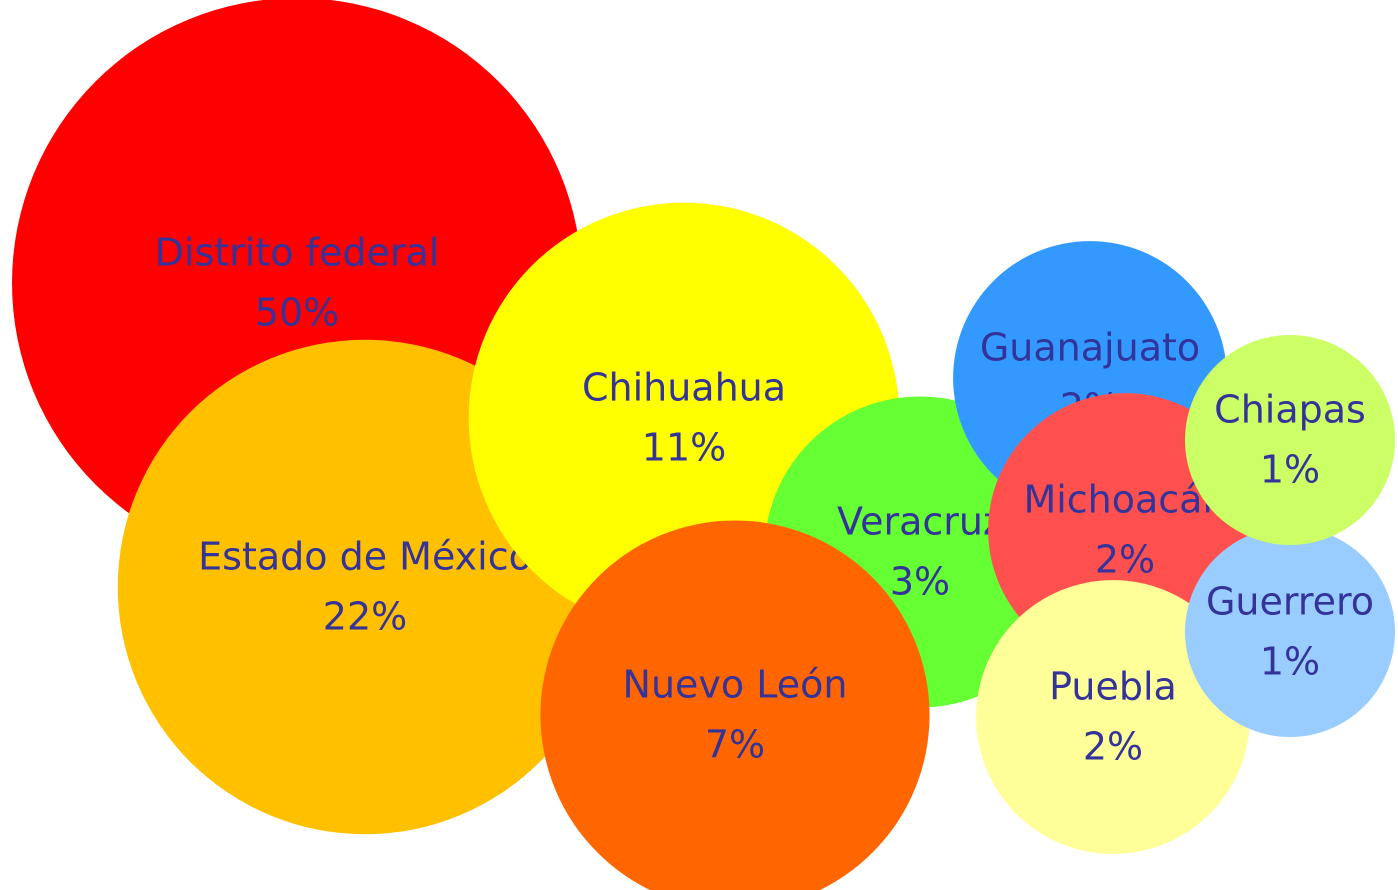 Image resolution: width=1398 pixels, height=890 pixels. Describe the element at coordinates (1290, 602) in the screenshot. I see `bubble-label: Guerrero` at that location.